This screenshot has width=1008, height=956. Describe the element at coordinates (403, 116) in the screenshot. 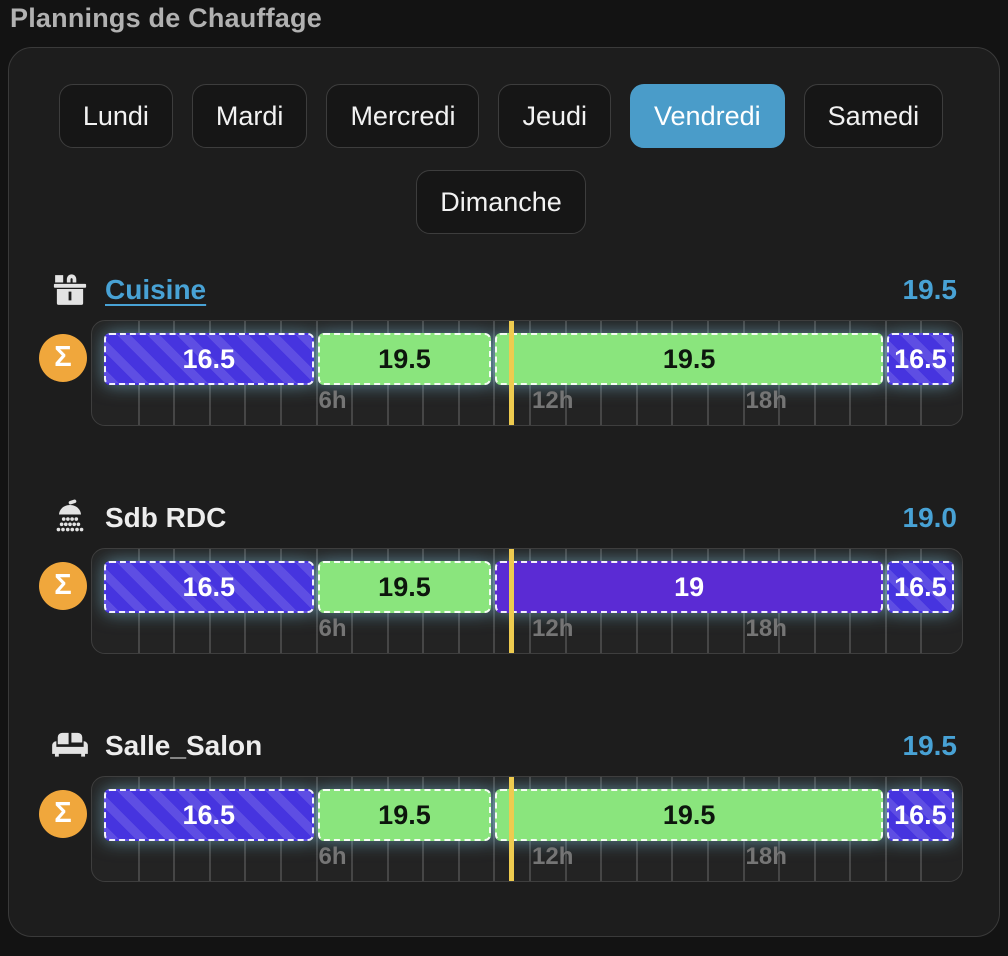

I see `day-button-mercredi: Mercredi` at that location.